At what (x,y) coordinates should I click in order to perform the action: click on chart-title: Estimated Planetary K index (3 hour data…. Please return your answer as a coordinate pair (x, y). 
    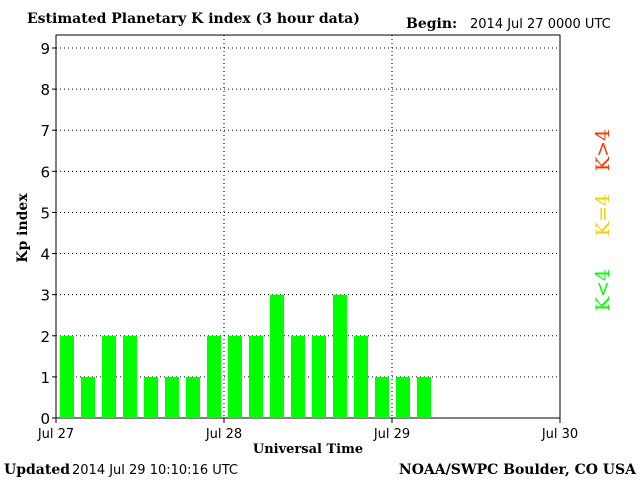
    Looking at the image, I should click on (193, 19).